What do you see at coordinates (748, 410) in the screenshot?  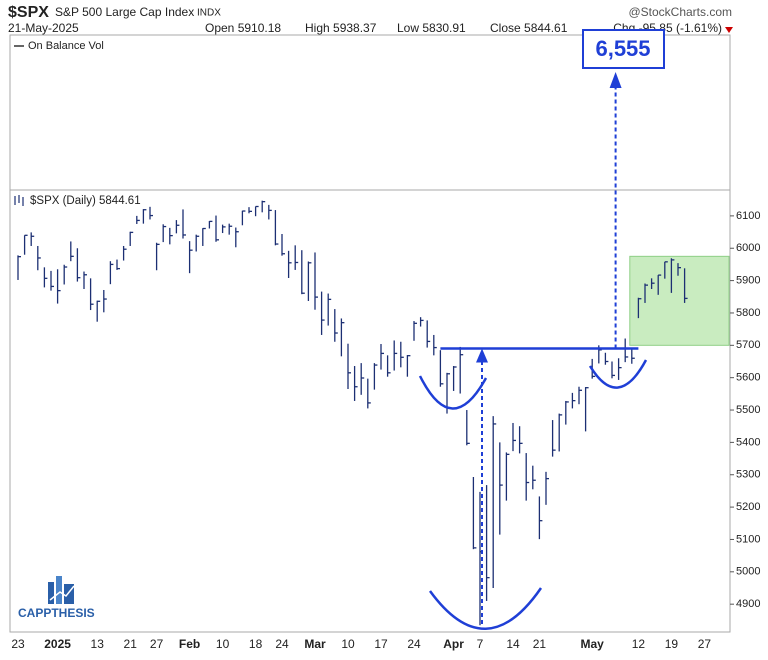 I see `y-tick-label: 5500` at bounding box center [748, 410].